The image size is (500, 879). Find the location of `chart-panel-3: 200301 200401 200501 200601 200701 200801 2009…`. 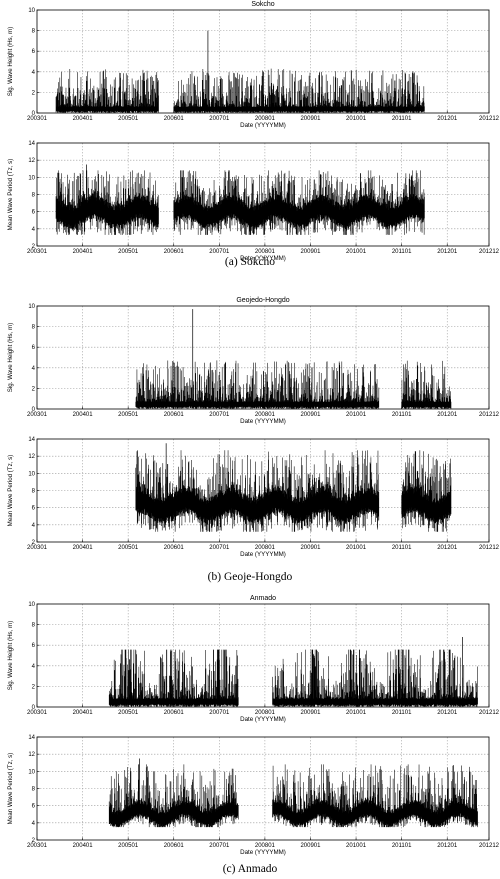

chart-panel-3: 200301 200401 200501 200601 200701 200801 2009… is located at coordinates (253, 497).